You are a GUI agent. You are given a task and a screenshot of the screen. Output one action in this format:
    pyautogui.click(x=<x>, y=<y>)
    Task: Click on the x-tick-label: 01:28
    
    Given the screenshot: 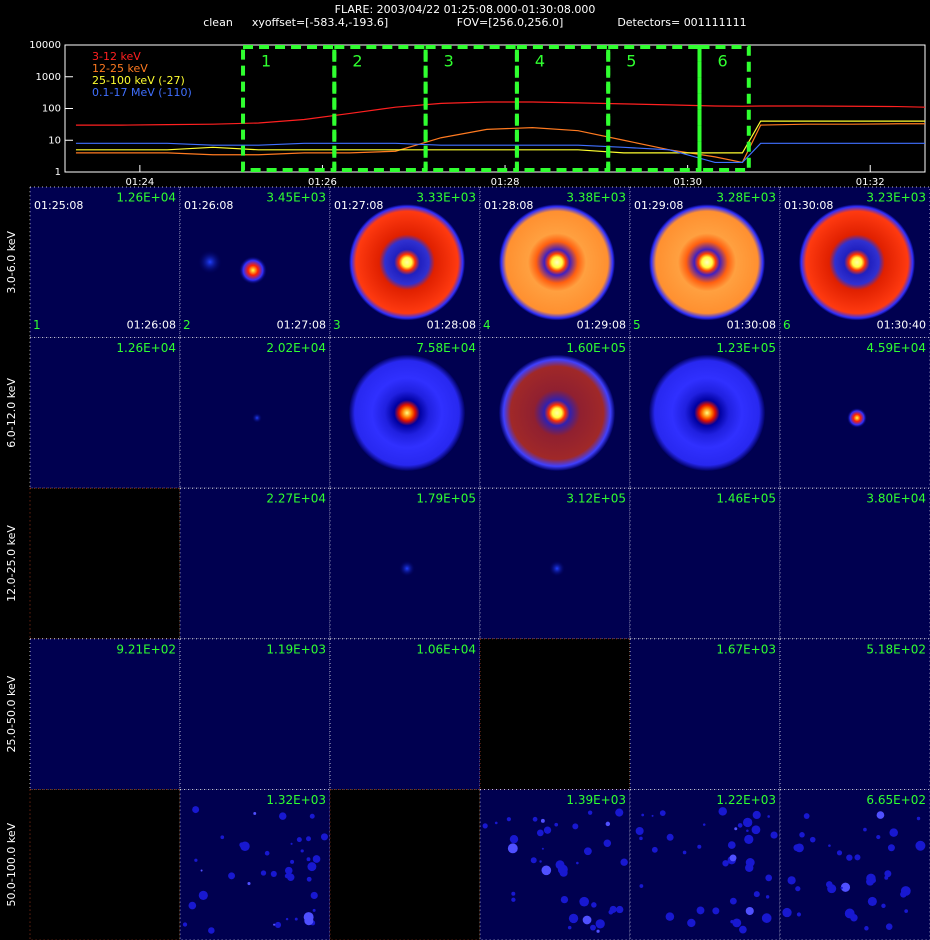 What is the action you would take?
    pyautogui.click(x=505, y=182)
    